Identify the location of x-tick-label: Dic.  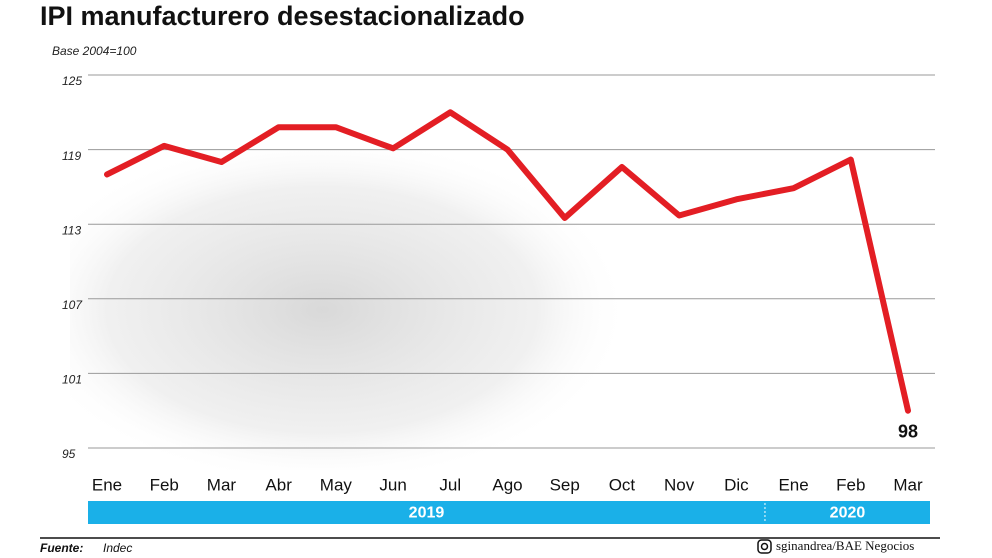
(736, 484).